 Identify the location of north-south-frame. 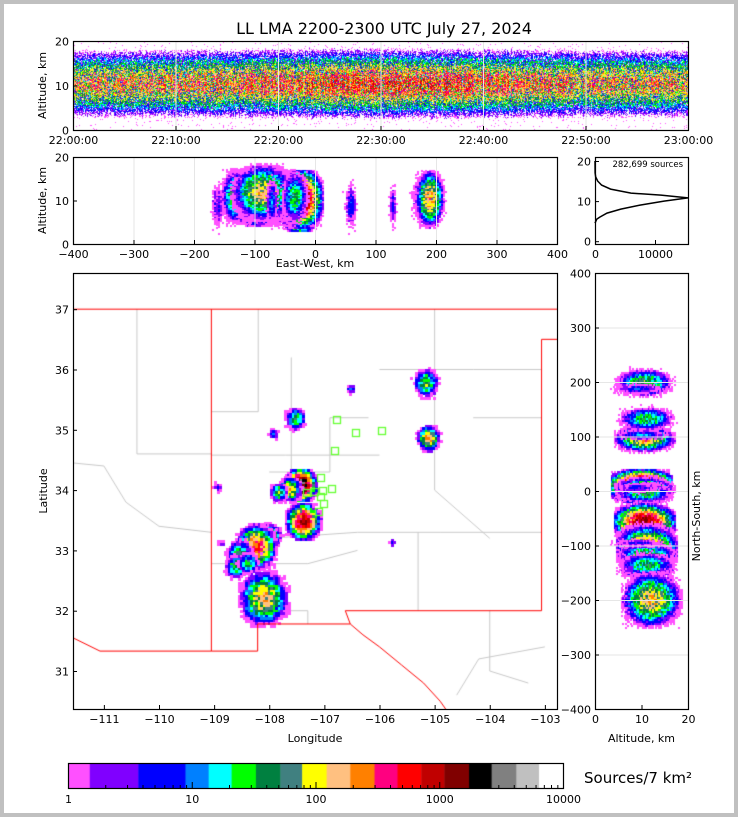
(642, 491).